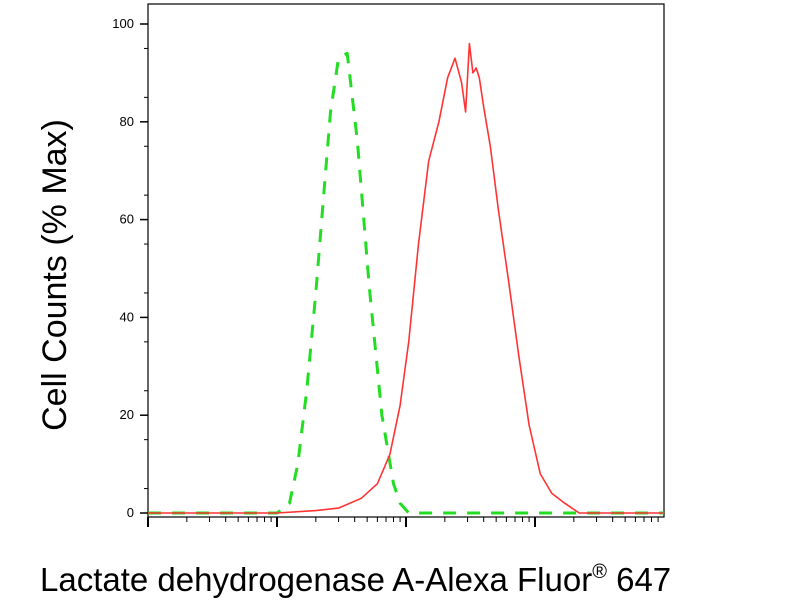  I want to click on x-axis-title-registered: ®, so click(599, 572).